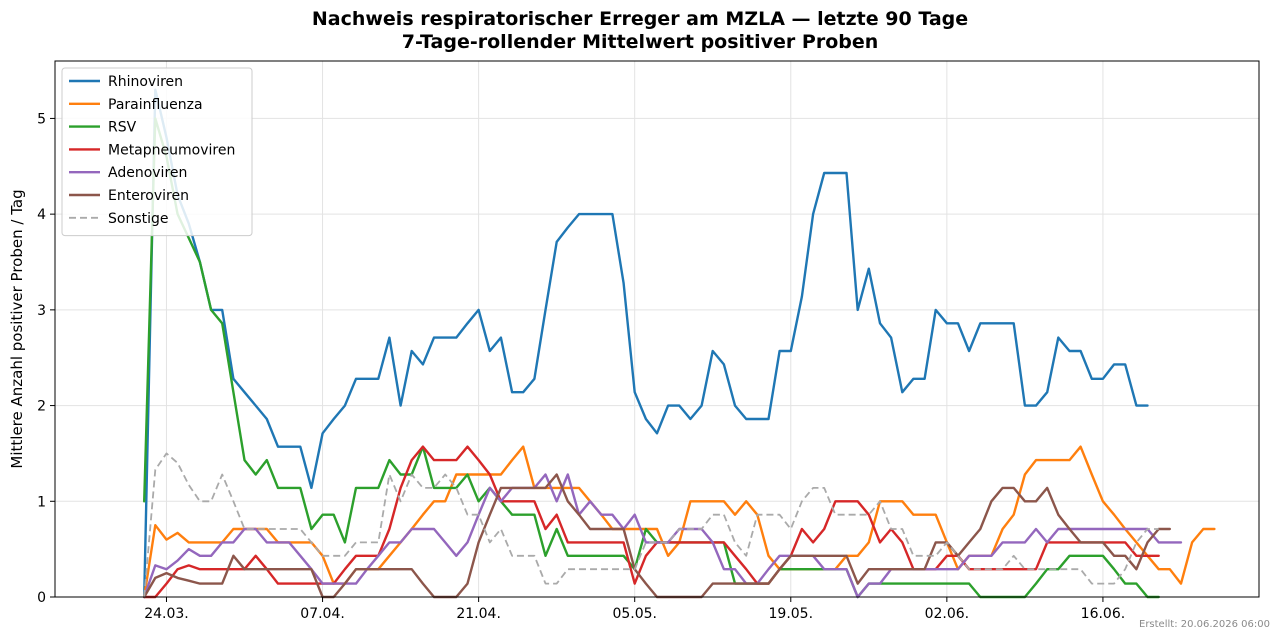  Describe the element at coordinates (478, 614) in the screenshot. I see `x-tick-label: 21.04.` at that location.